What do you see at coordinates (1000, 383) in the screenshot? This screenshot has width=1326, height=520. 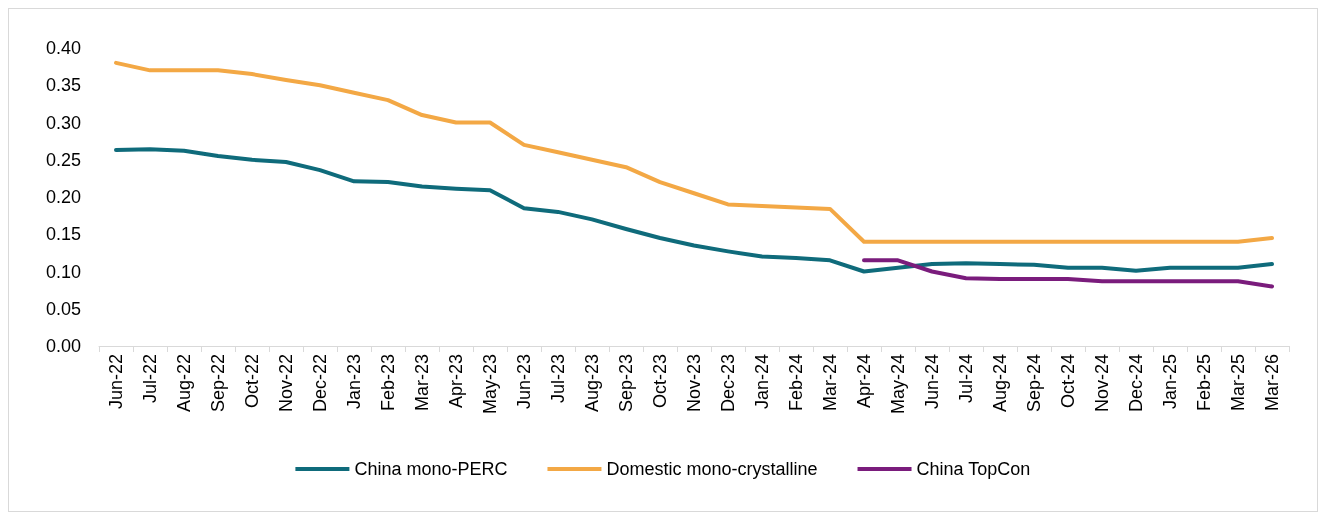 I see `x-tick-label: Aug-24` at bounding box center [1000, 383].